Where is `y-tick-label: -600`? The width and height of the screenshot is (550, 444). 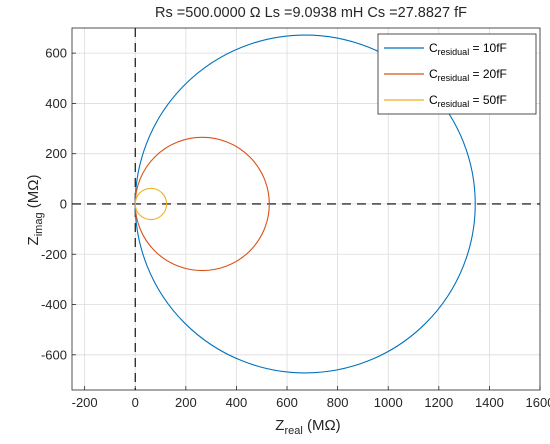 y-tick-label: -600 is located at coordinates (54, 354).